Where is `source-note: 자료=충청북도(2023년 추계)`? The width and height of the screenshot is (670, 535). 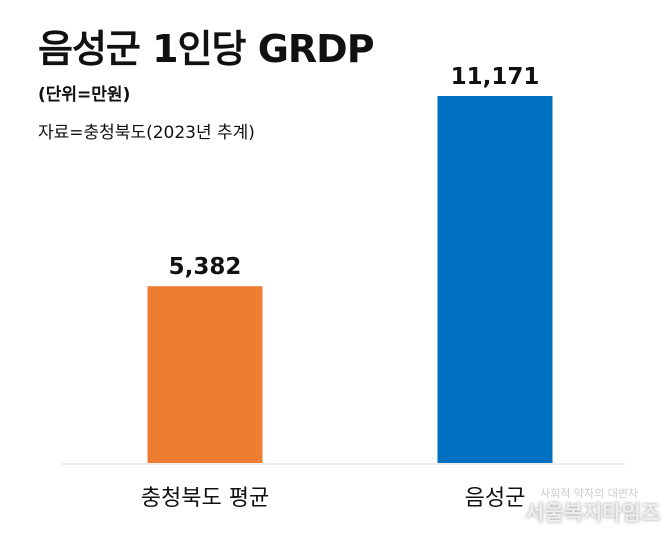
source-note: 자료=충청북도(2023년 추계) is located at coordinates (146, 133).